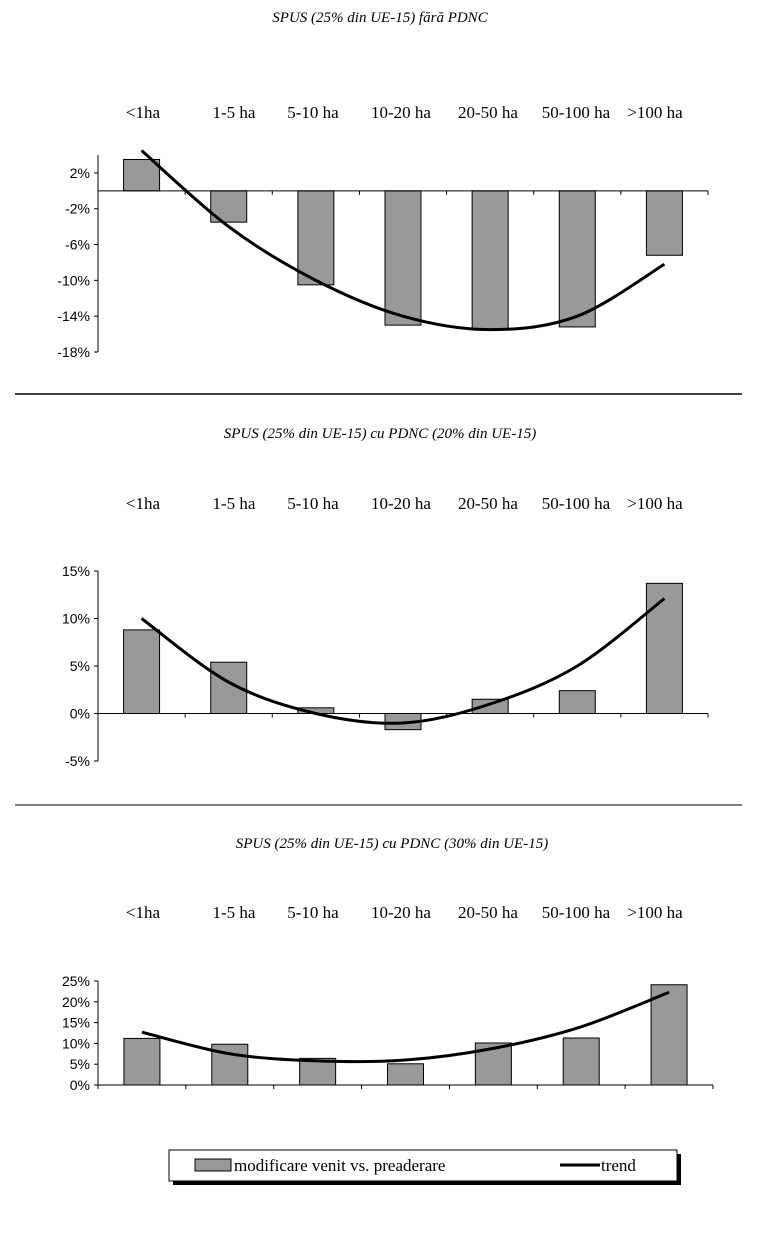 This screenshot has width=757, height=1252. What do you see at coordinates (655, 112) in the screenshot?
I see `chart-1-category-label: >100 ha` at bounding box center [655, 112].